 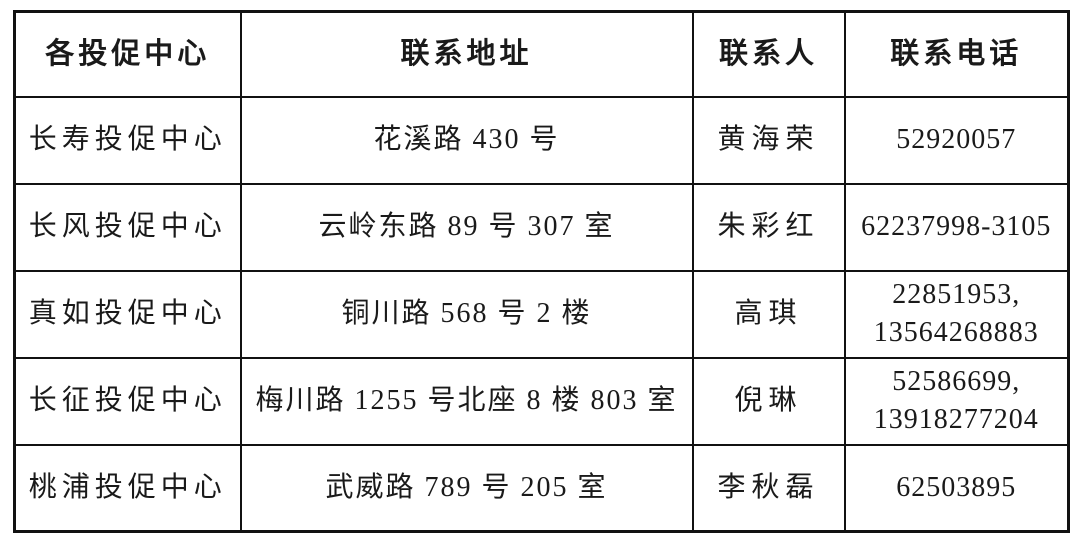 I want to click on cell-contact: 倪琳, so click(x=768, y=401).